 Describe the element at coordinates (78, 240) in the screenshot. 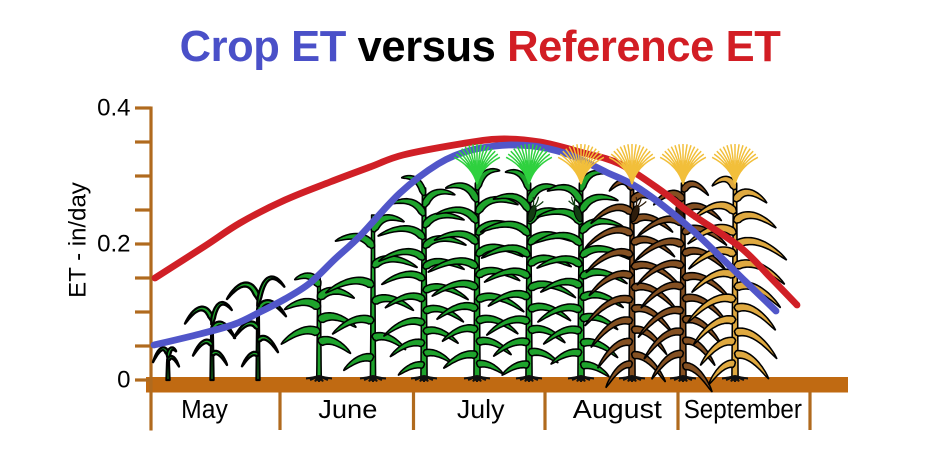

I see `svg-text: ET - in/day` at that location.